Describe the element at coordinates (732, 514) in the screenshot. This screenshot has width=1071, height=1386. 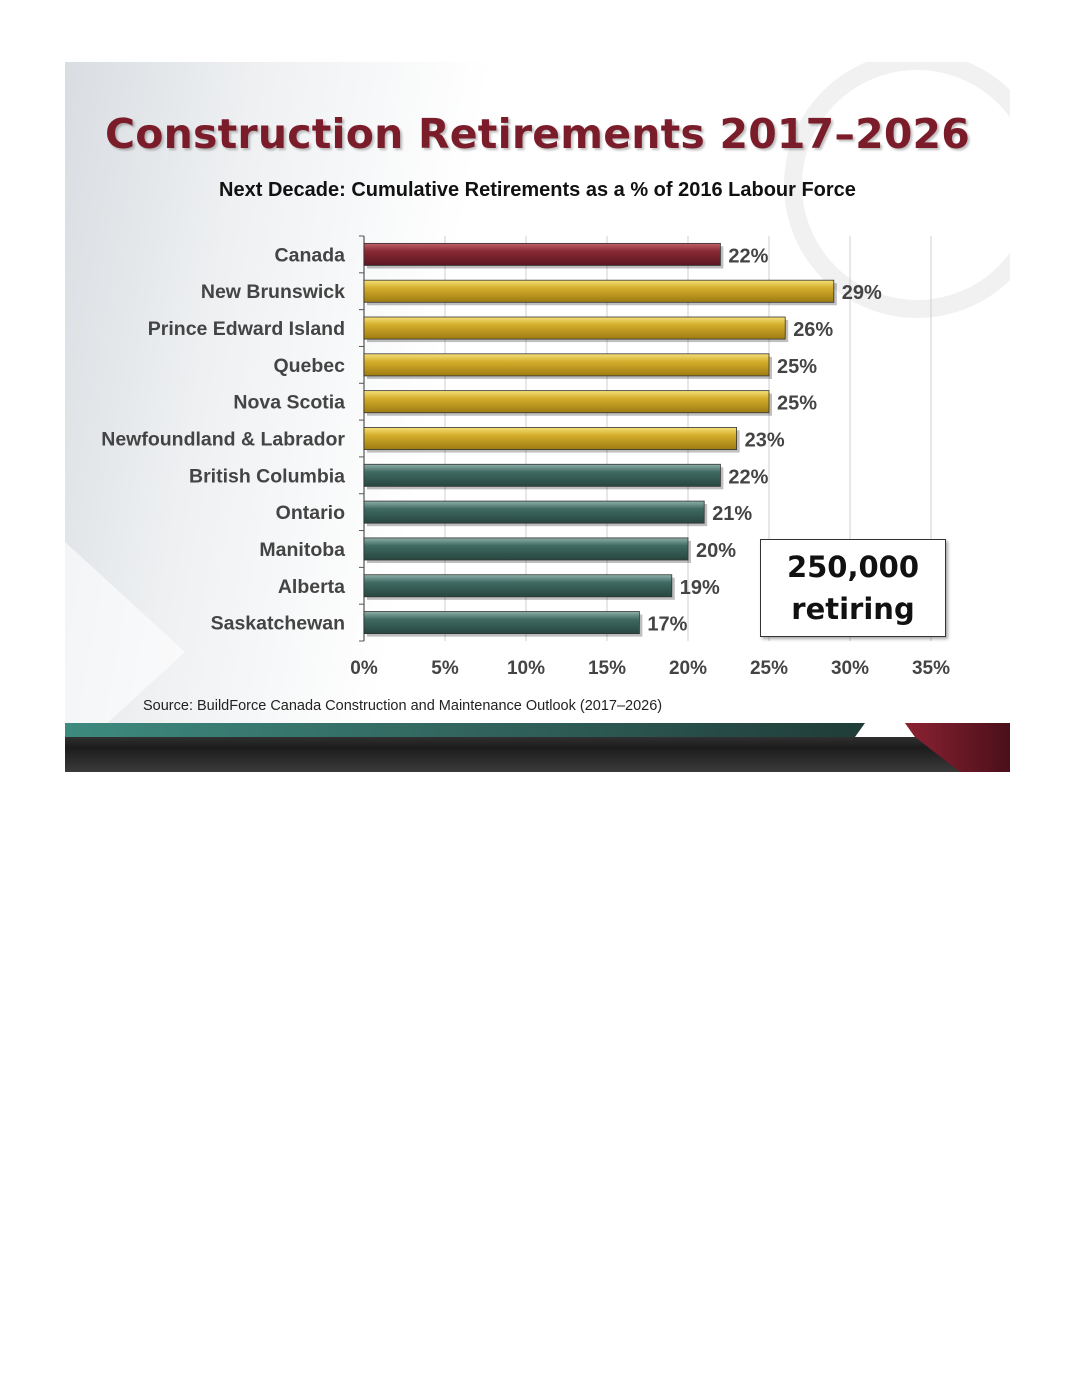
I see `data-label: 21%` at that location.